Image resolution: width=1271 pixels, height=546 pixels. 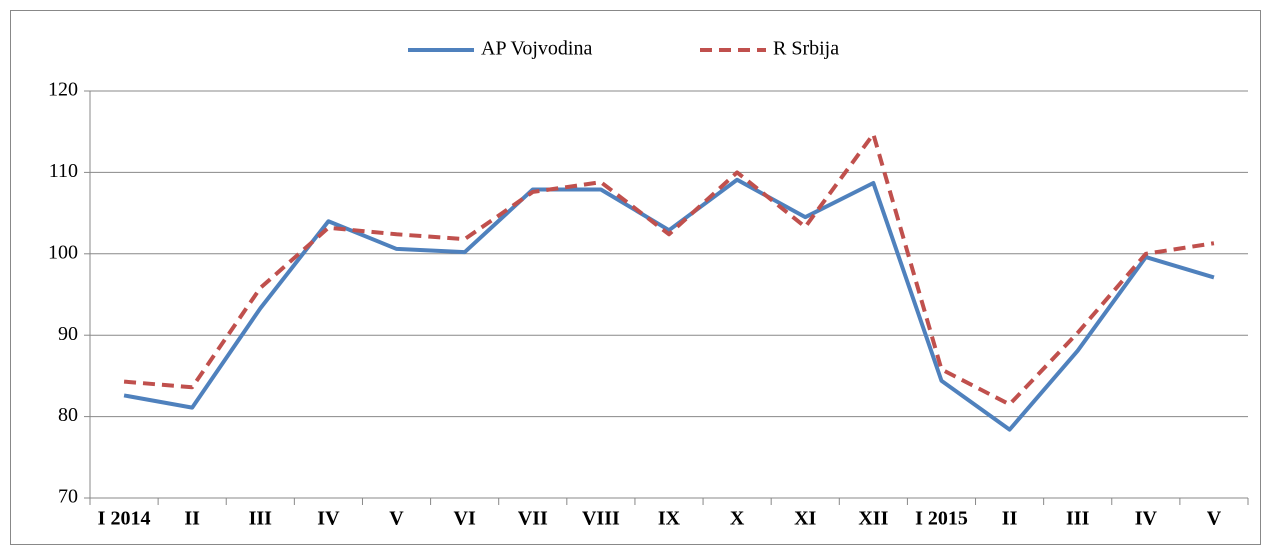 I want to click on x-tick-label: IX, so click(x=669, y=519).